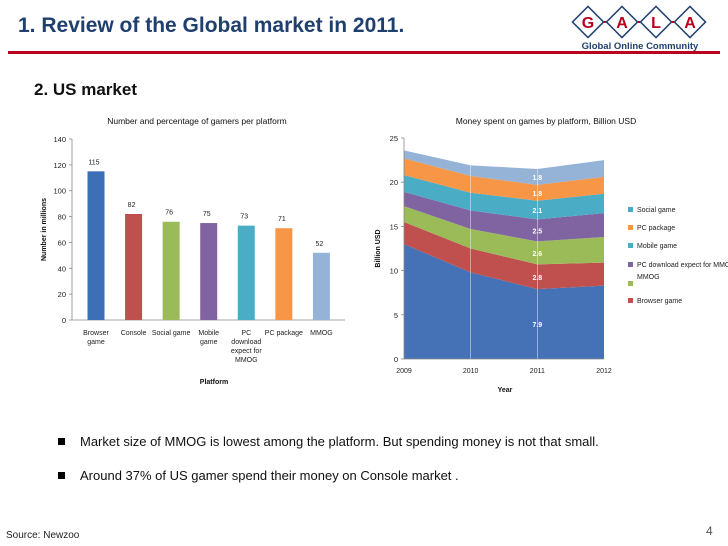 The height and width of the screenshot is (546, 728). What do you see at coordinates (134, 333) in the screenshot?
I see `bar-category-label: Console` at bounding box center [134, 333].